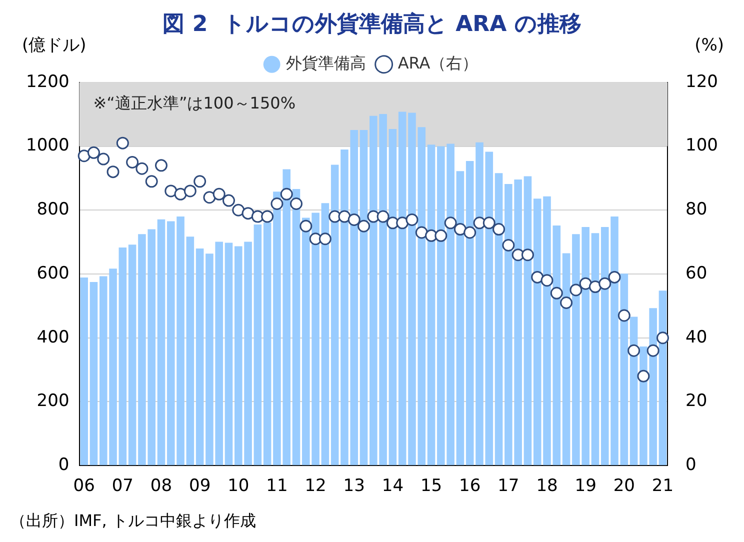 Image resolution: width=744 pixels, height=542 pixels. Describe the element at coordinates (53, 401) in the screenshot. I see `y-tick-label: 200` at that location.